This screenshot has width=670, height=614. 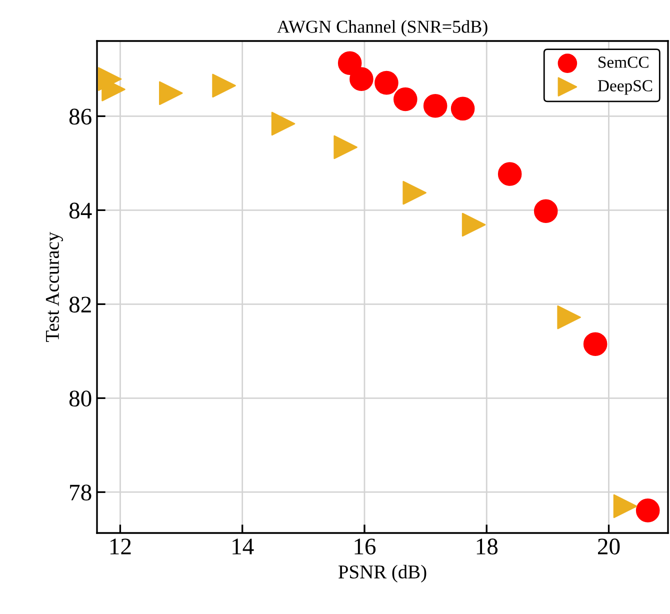 I want to click on chart-title: AWGN Channel (SNR=5dB), so click(x=382, y=28).